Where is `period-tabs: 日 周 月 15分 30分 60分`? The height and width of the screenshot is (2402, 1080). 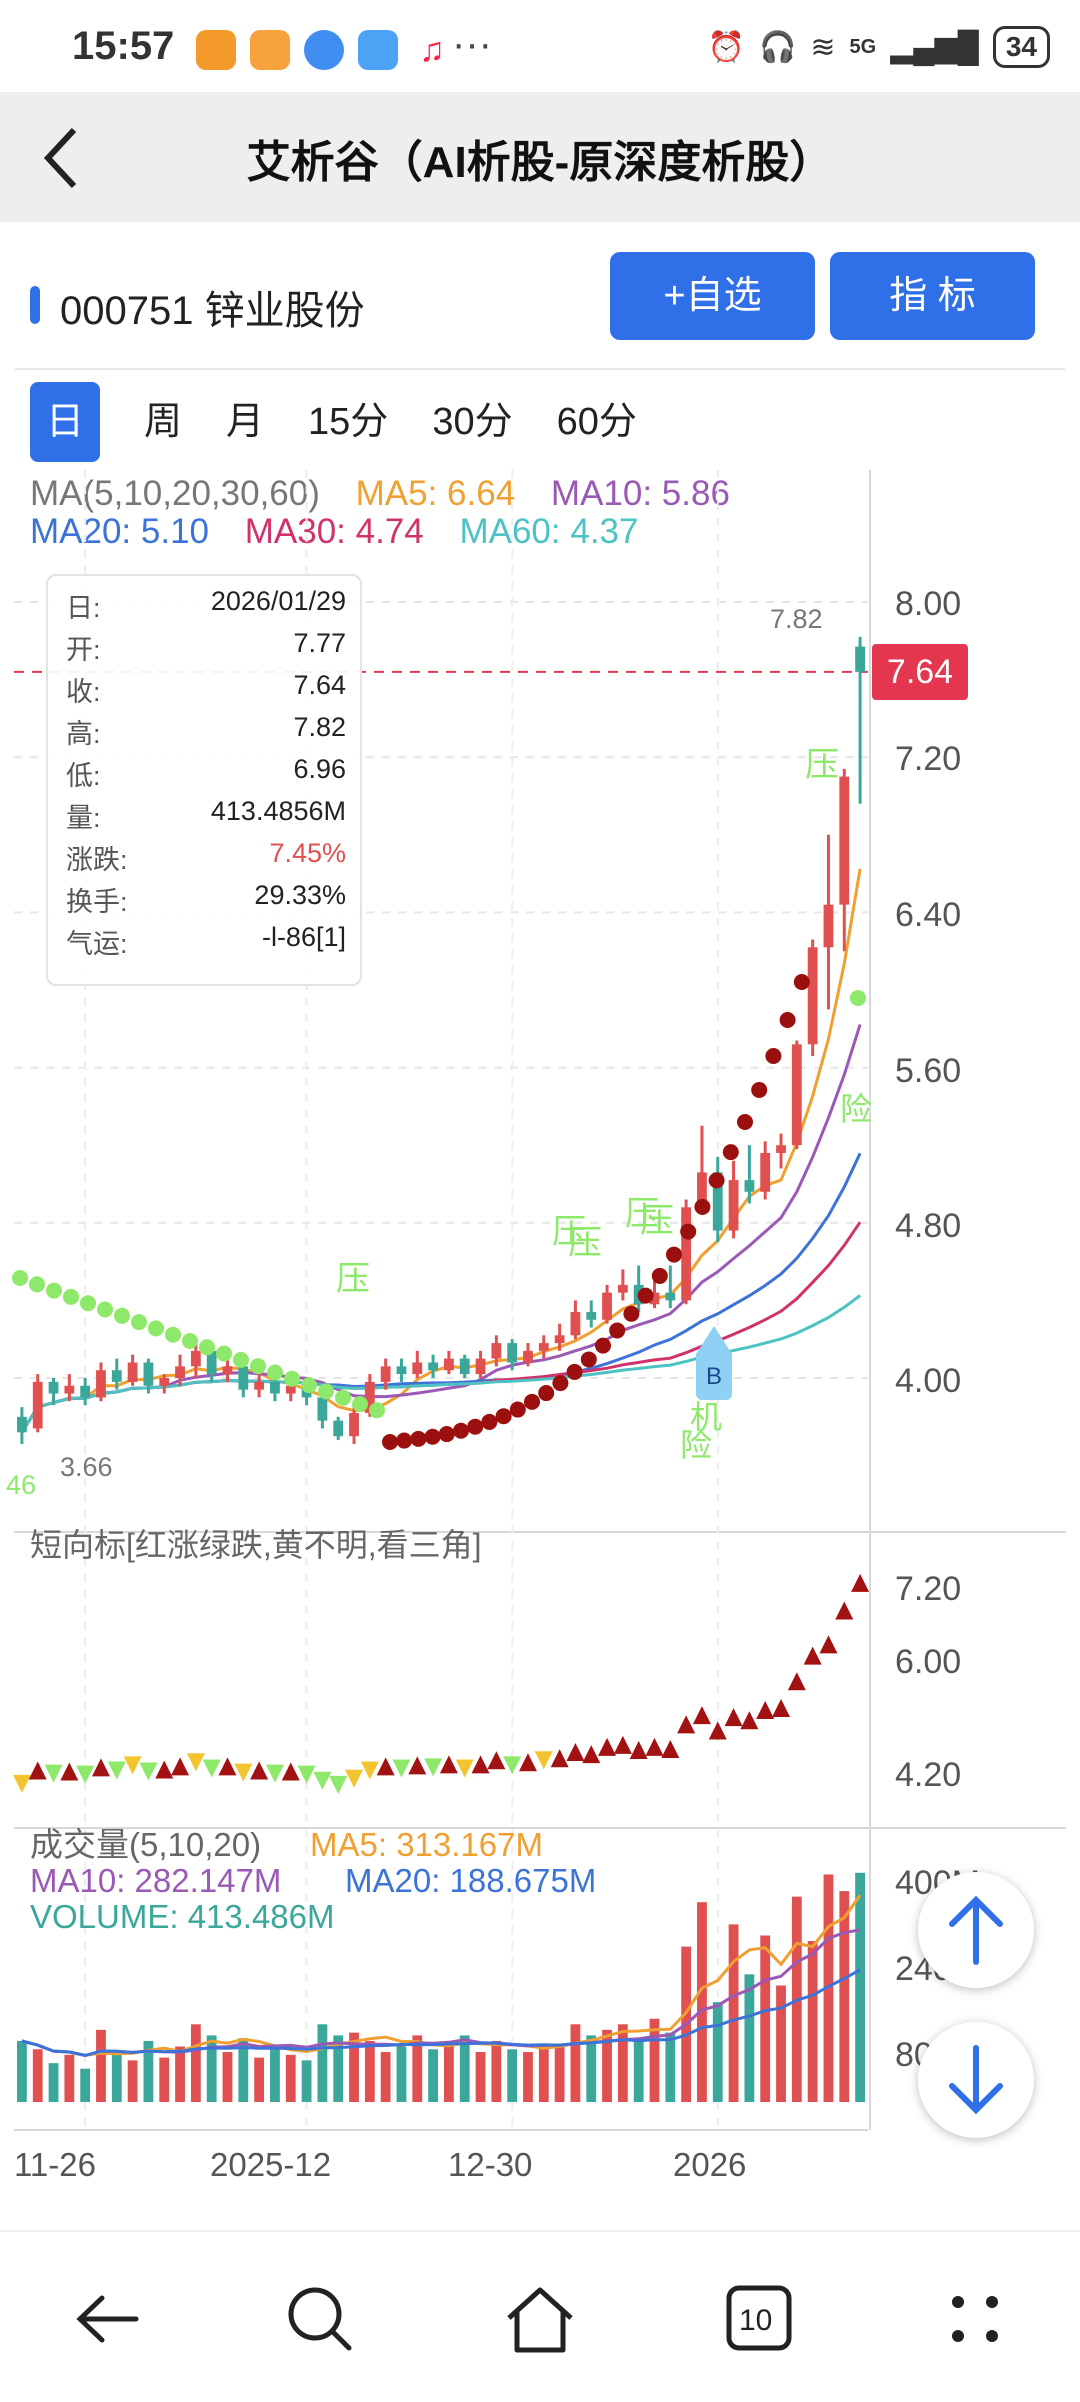 period-tabs: 日 周 月 15分 30分 60分 is located at coordinates (355, 422).